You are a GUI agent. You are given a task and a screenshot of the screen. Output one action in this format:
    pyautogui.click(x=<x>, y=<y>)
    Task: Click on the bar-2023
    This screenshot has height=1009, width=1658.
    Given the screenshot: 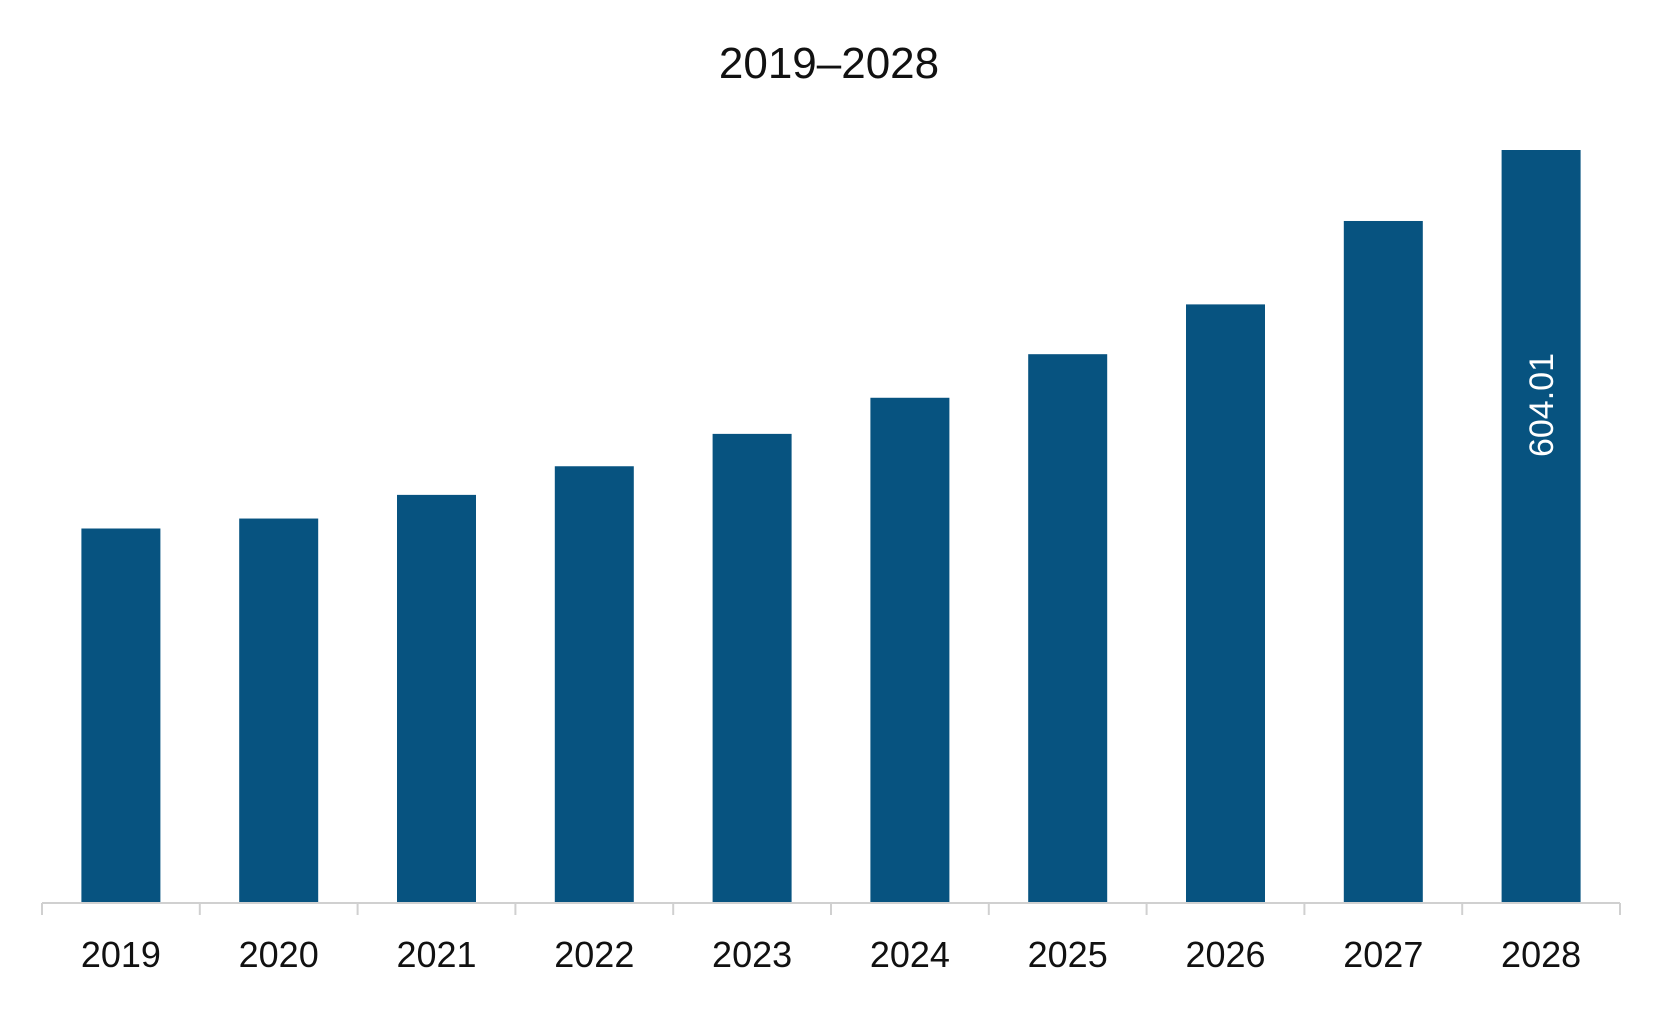 What is the action you would take?
    pyautogui.click(x=752, y=667)
    